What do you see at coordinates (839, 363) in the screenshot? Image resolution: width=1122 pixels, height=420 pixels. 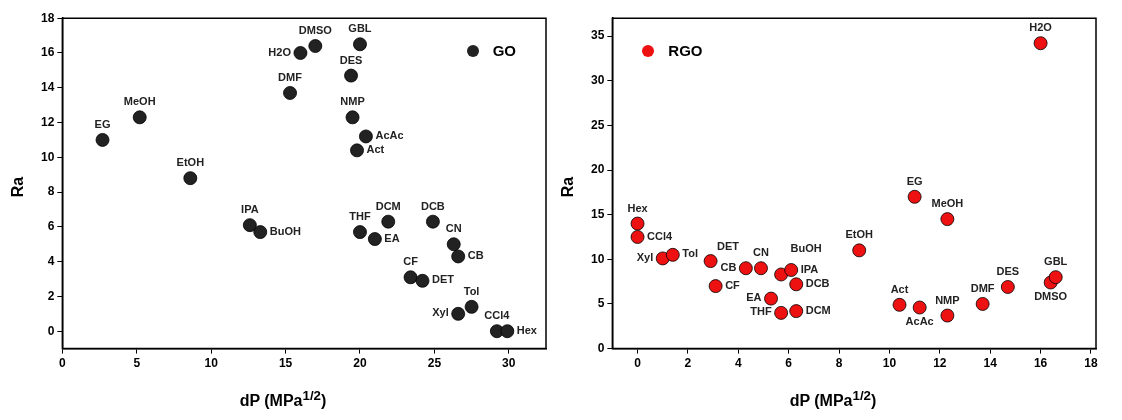 I see `x-tick-label: 8` at bounding box center [839, 363].